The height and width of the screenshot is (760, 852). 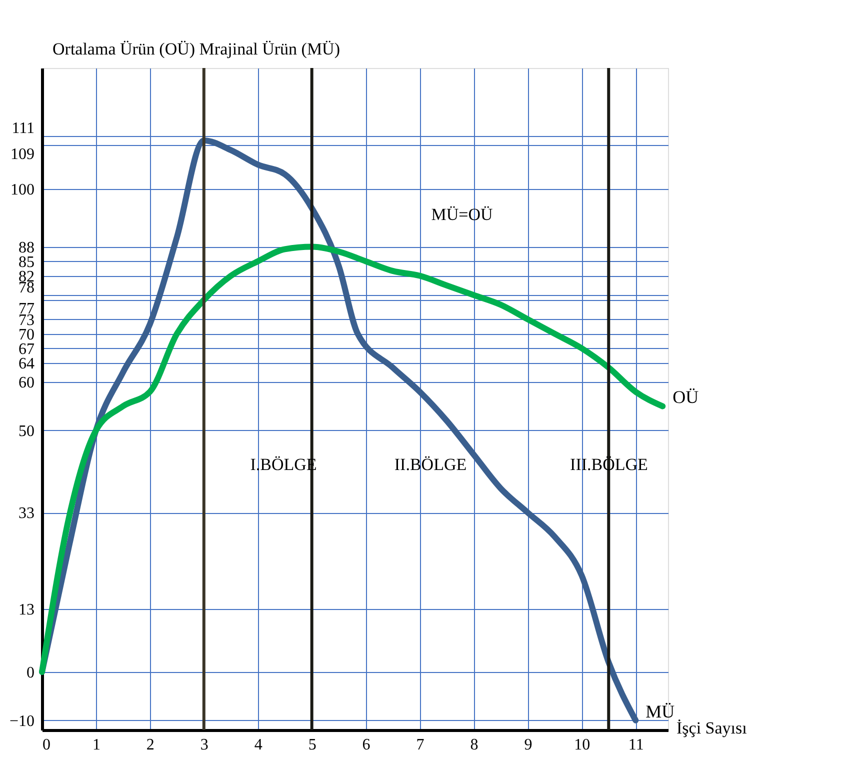 I want to click on x-tick-label: 9, so click(x=528, y=745).